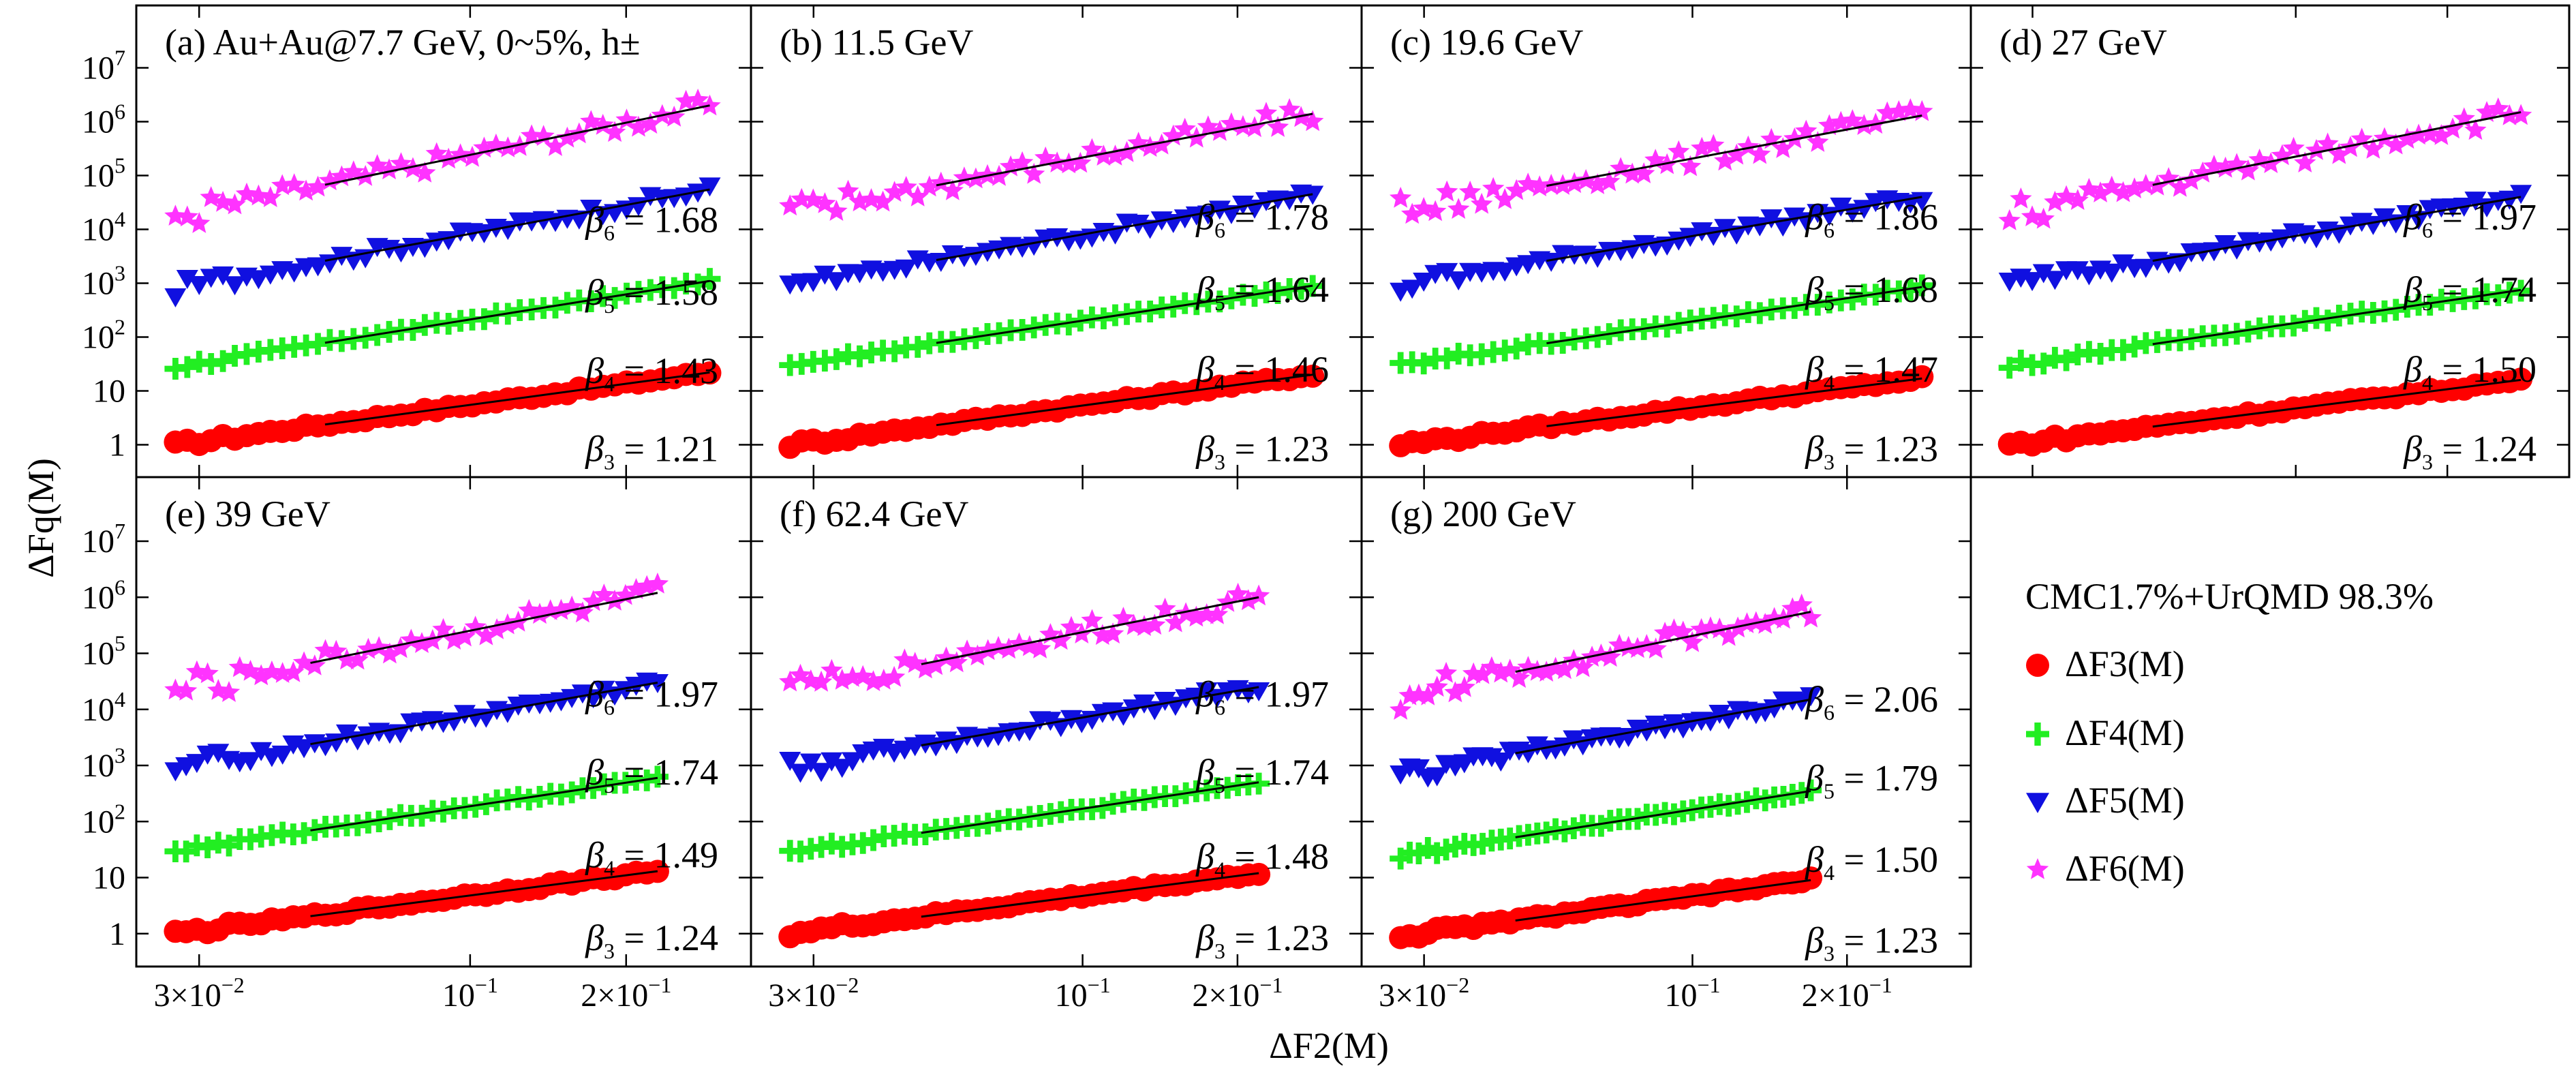 This screenshot has height=1079, width=2576. I want to click on beta-label: β4 = 1.47, so click(1871, 372).